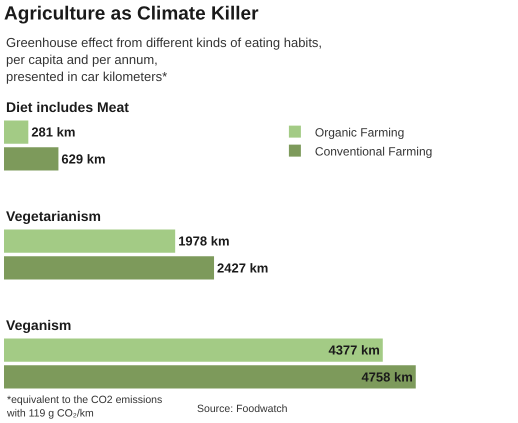 The image size is (518, 423). What do you see at coordinates (68, 107) in the screenshot?
I see `y-tick-label: Diet includes Meat` at bounding box center [68, 107].